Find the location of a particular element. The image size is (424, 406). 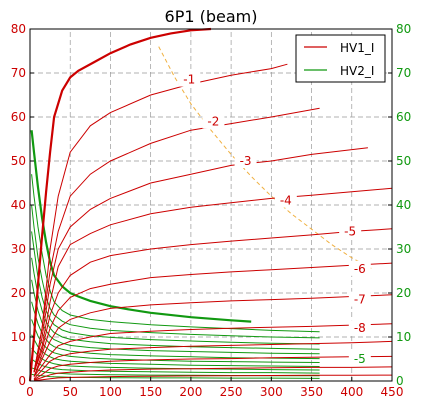

y-right-tick-label: 50 is located at coordinates (403, 161).